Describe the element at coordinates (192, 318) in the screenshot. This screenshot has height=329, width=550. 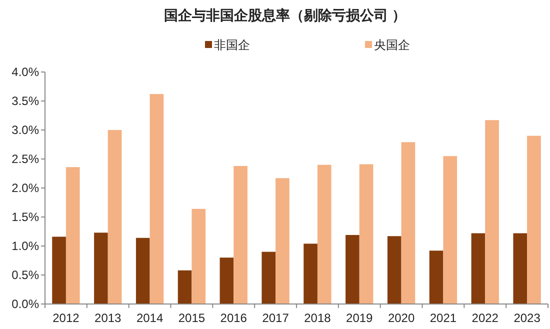
I see `x-tick-label: 2015` at that location.